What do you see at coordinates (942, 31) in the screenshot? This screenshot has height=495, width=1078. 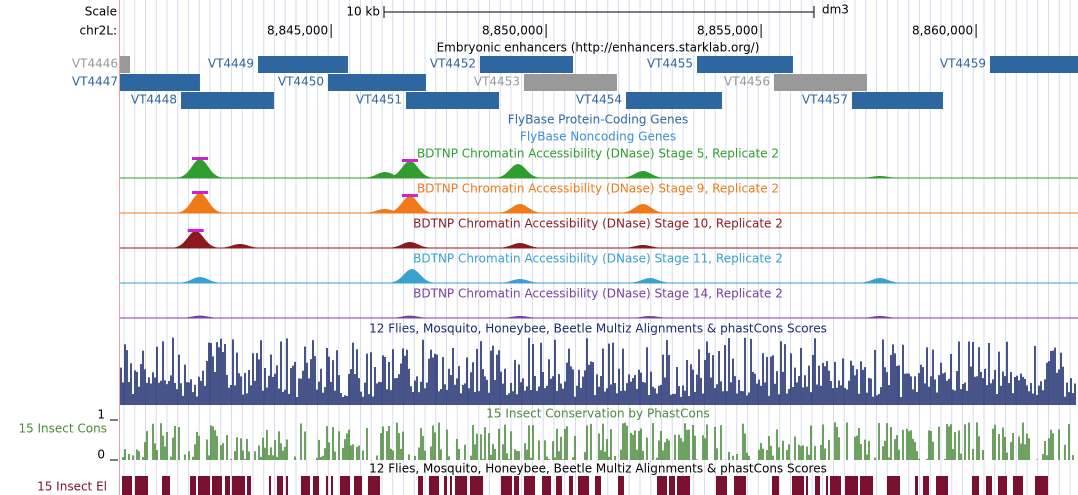 I see `tick-label: 8,860,000` at bounding box center [942, 31].